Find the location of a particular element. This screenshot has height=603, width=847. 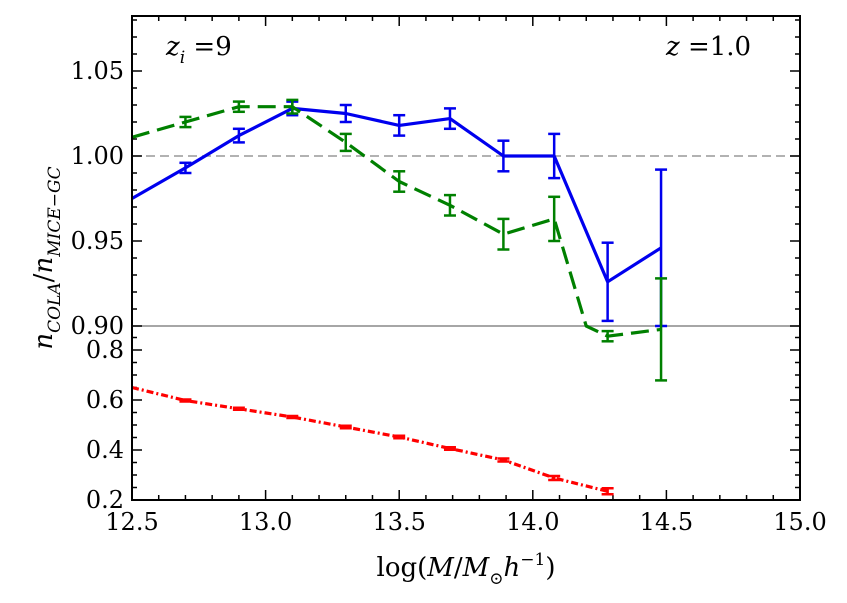

y-tick-label-bottom: 0.8 is located at coordinates (105, 350).